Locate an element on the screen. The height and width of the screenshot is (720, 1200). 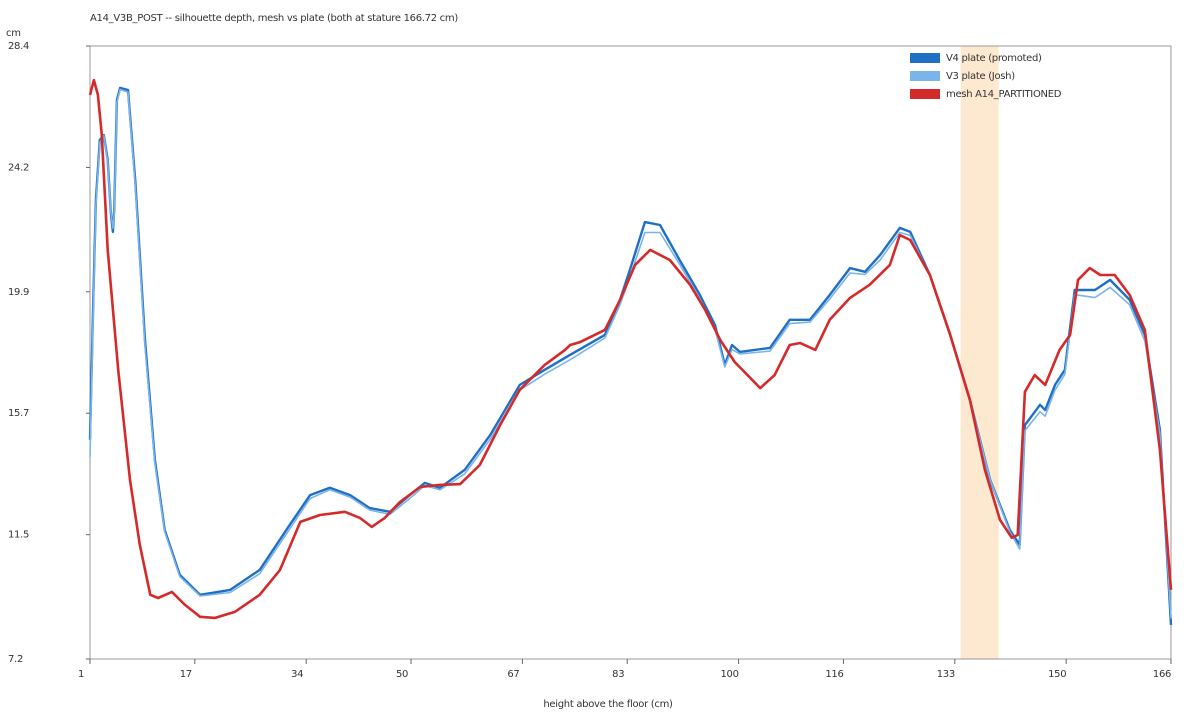
x-tick-label: 116 is located at coordinates (834, 674).